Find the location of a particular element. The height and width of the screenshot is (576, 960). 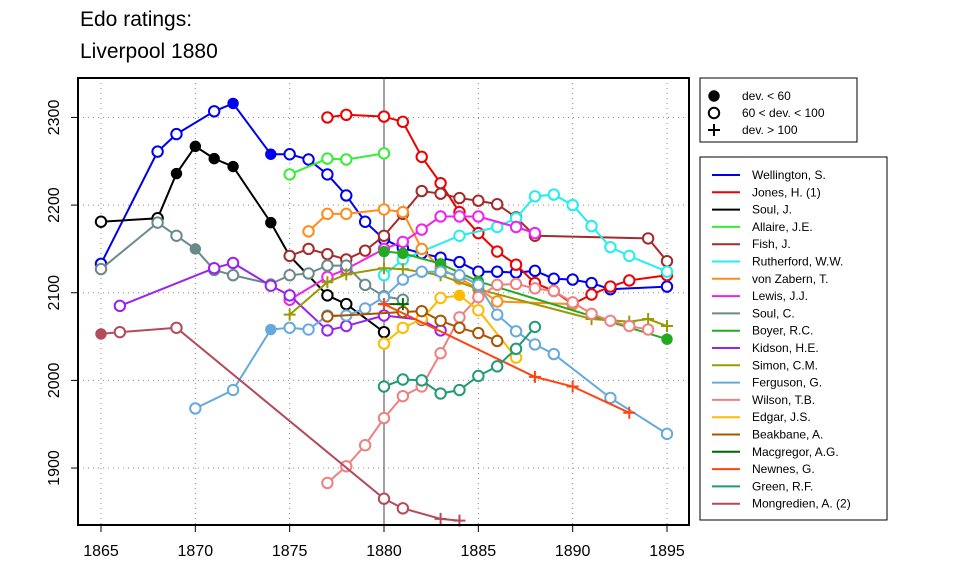

series-beakbane-a is located at coordinates (412, 326).